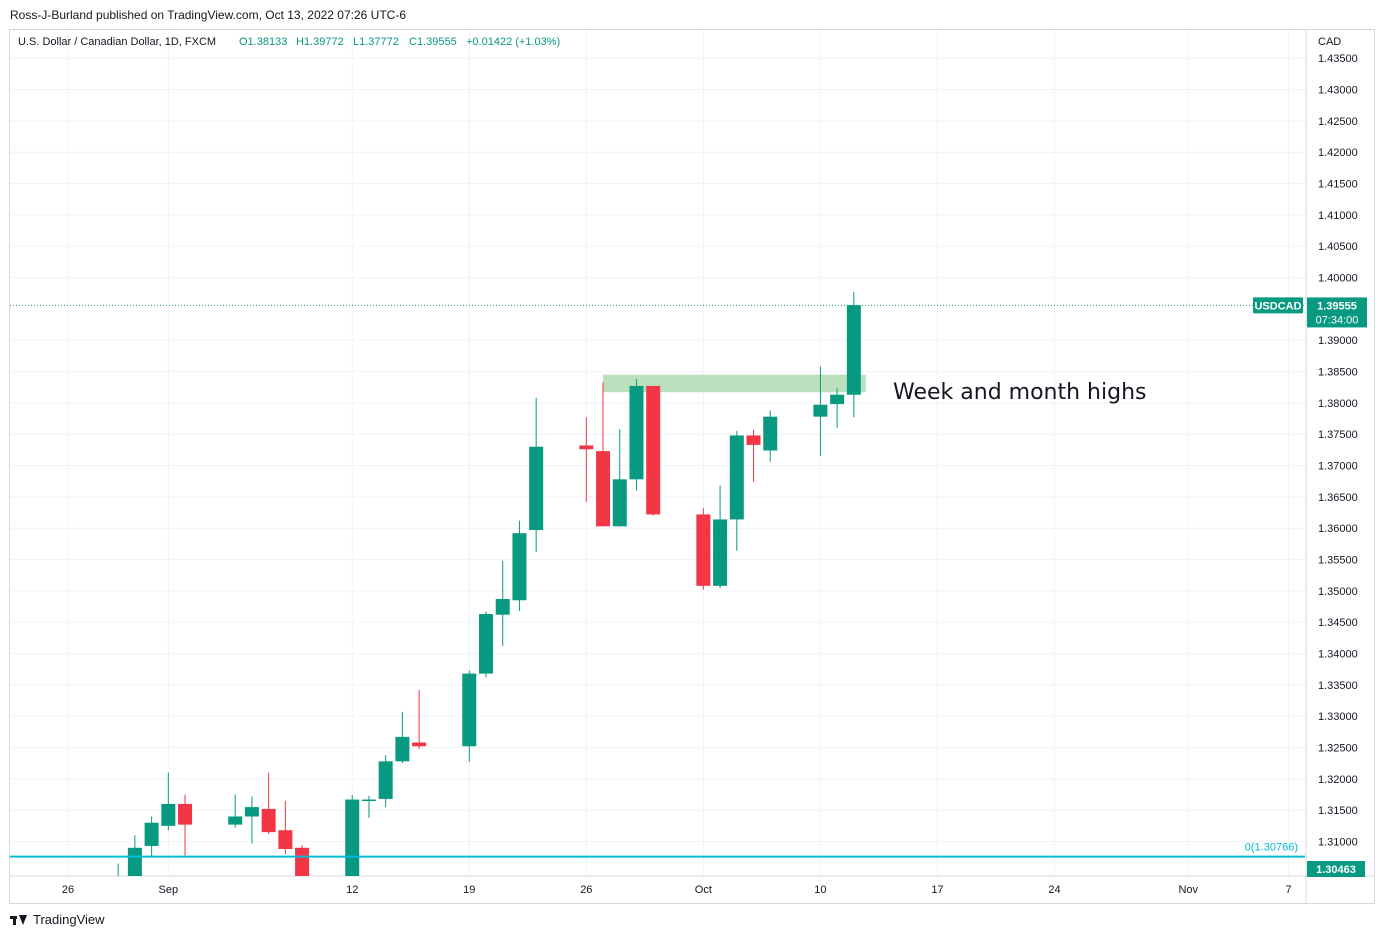 The height and width of the screenshot is (939, 1385). Describe the element at coordinates (1338, 153) in the screenshot. I see `y-tick-label: 1.42000` at that location.